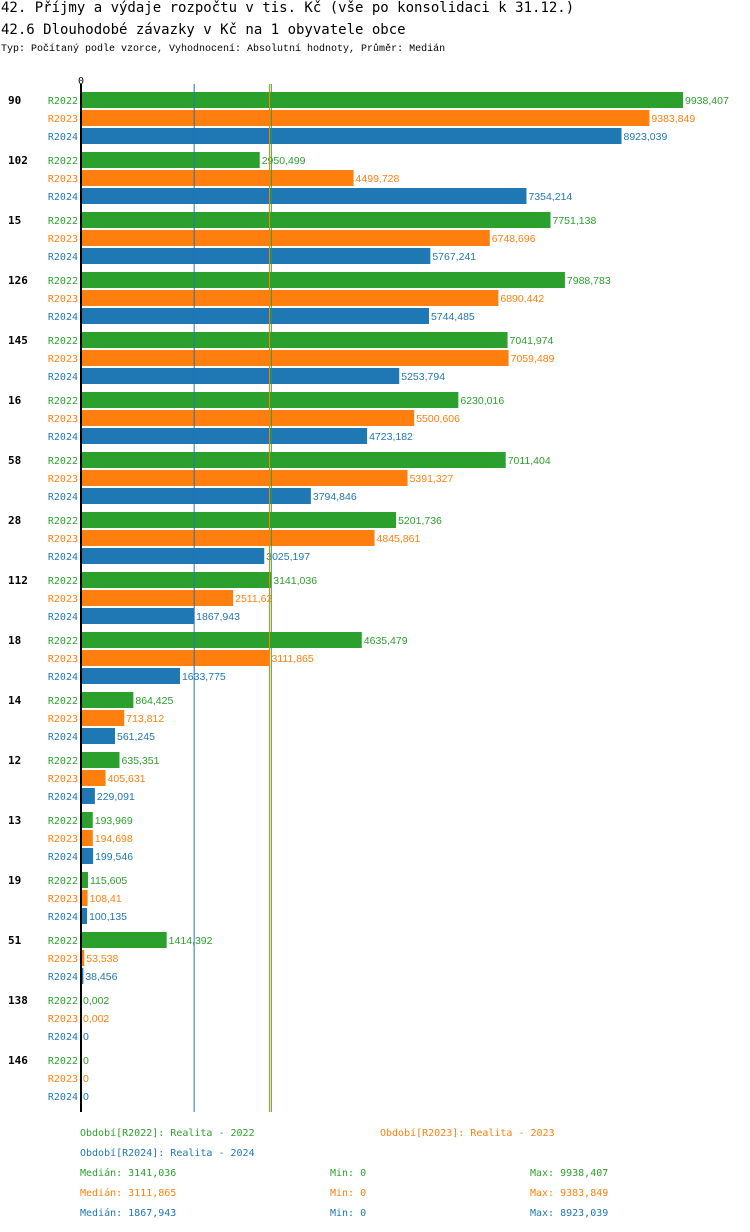 Image resolution: width=750 pixels, height=1232 pixels. What do you see at coordinates (14, 520) in the screenshot?
I see `category-label: 28` at bounding box center [14, 520].